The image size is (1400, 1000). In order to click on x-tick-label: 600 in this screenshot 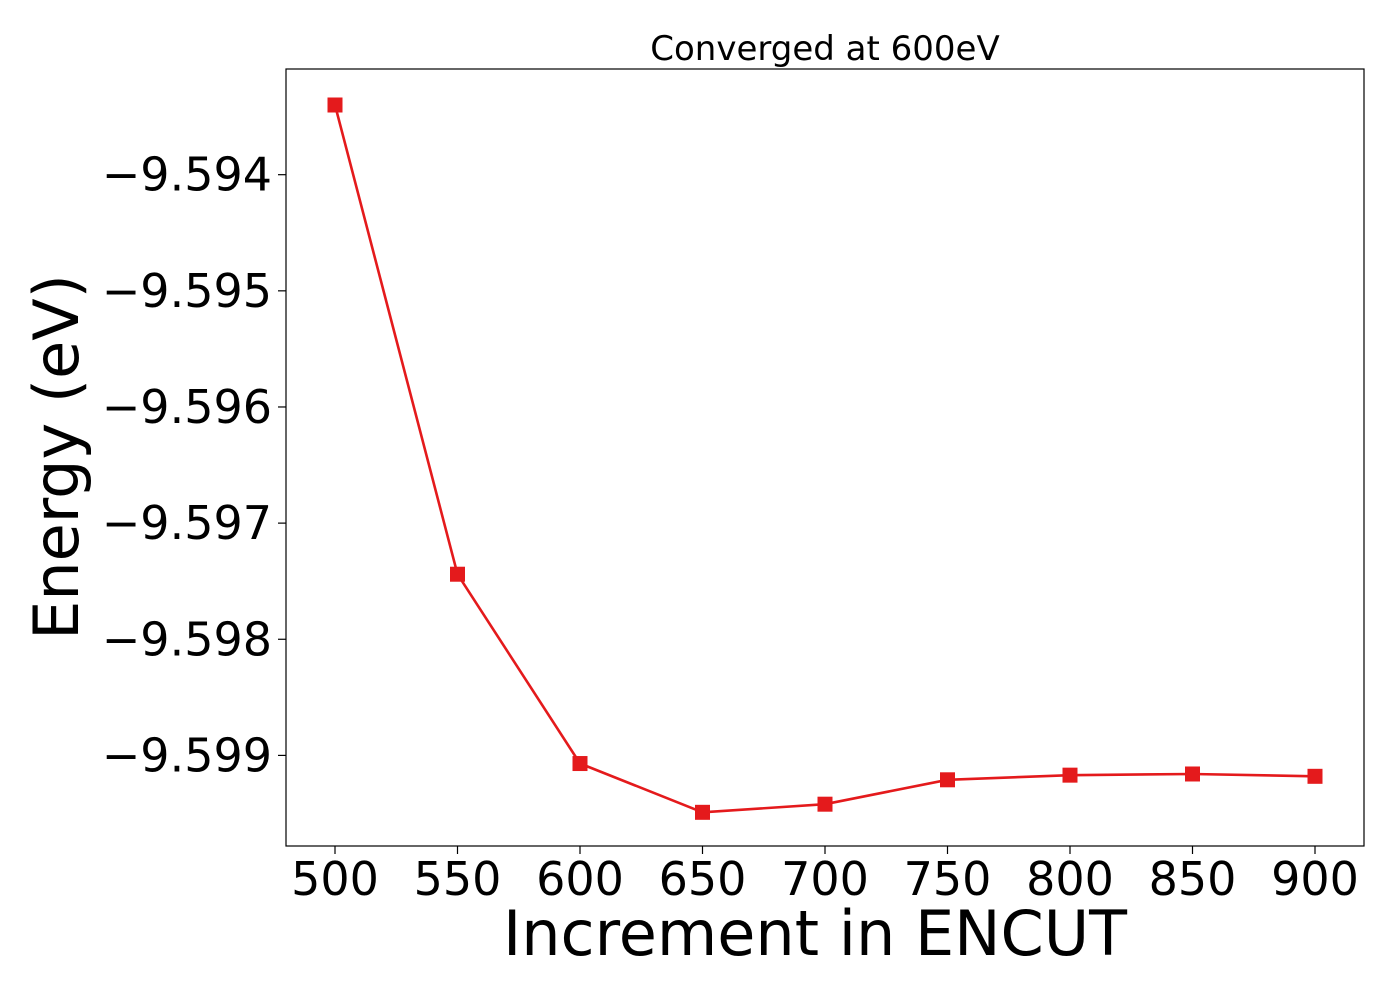, I will do `click(580, 879)`.